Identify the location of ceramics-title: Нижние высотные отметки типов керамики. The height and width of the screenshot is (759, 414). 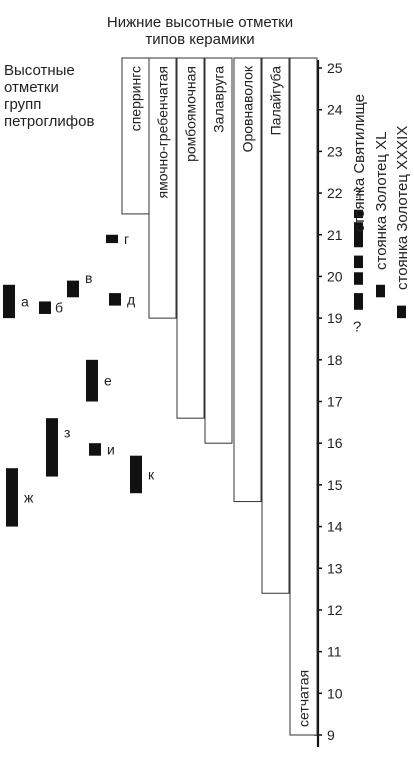
(200, 31).